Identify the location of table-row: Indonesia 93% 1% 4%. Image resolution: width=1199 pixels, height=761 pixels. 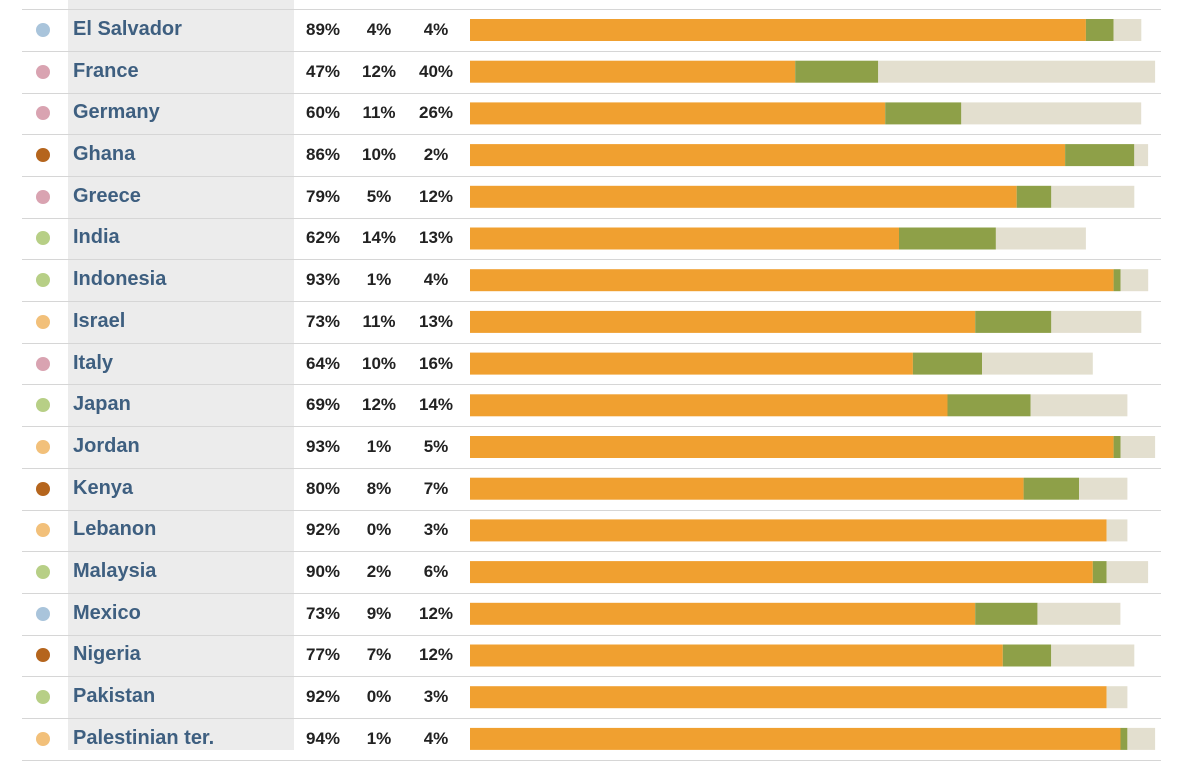
(599, 280).